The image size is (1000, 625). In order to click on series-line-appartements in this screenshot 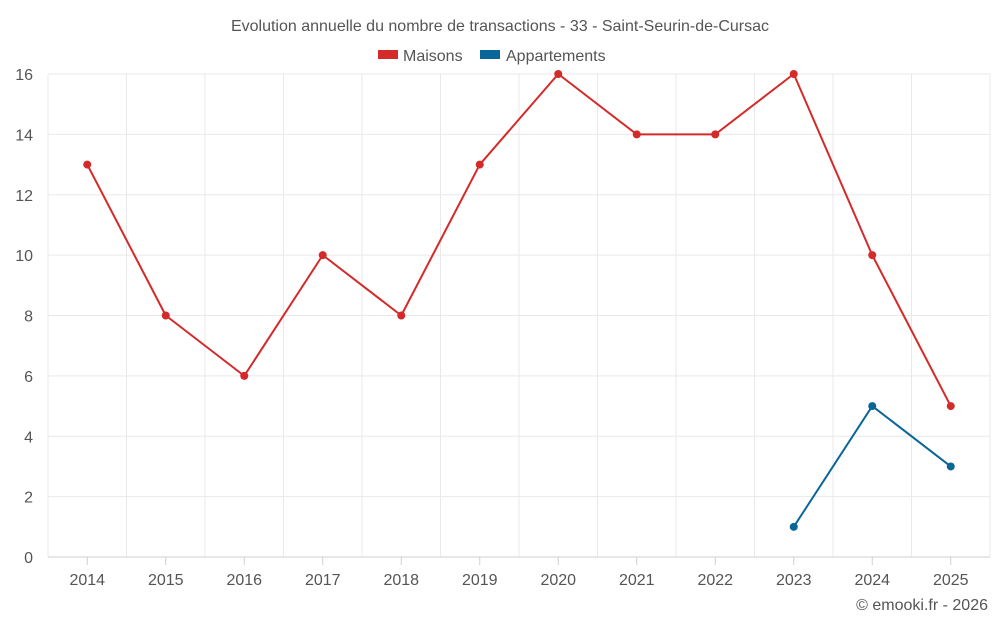, I will do `click(872, 466)`.